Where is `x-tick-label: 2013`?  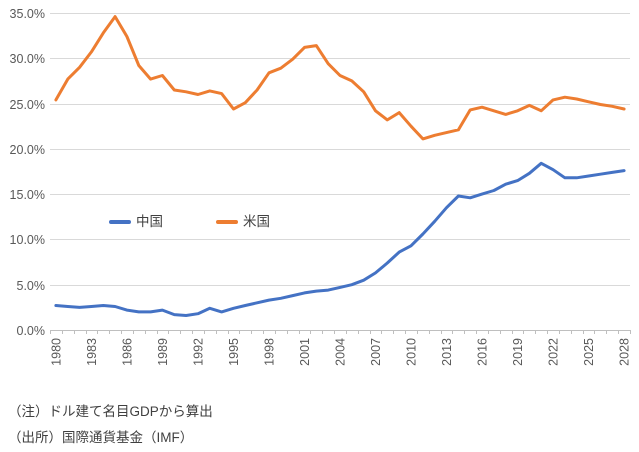
x-tick-label: 2013 is located at coordinates (447, 352).